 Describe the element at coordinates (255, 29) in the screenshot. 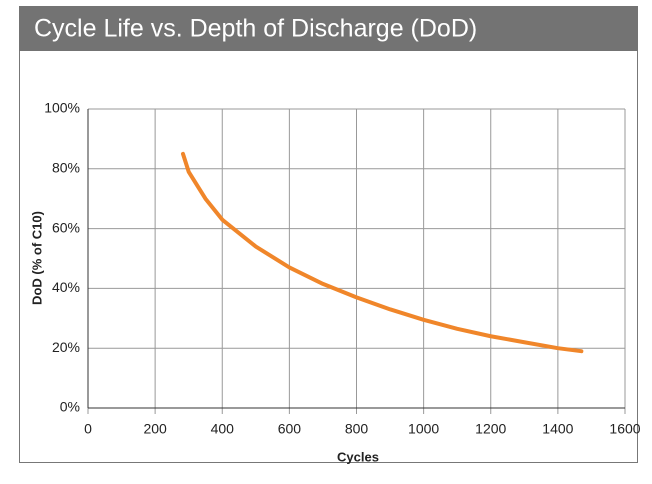

I see `chart-title: Cycle Life vs. Depth of Discharge (DoD)` at that location.